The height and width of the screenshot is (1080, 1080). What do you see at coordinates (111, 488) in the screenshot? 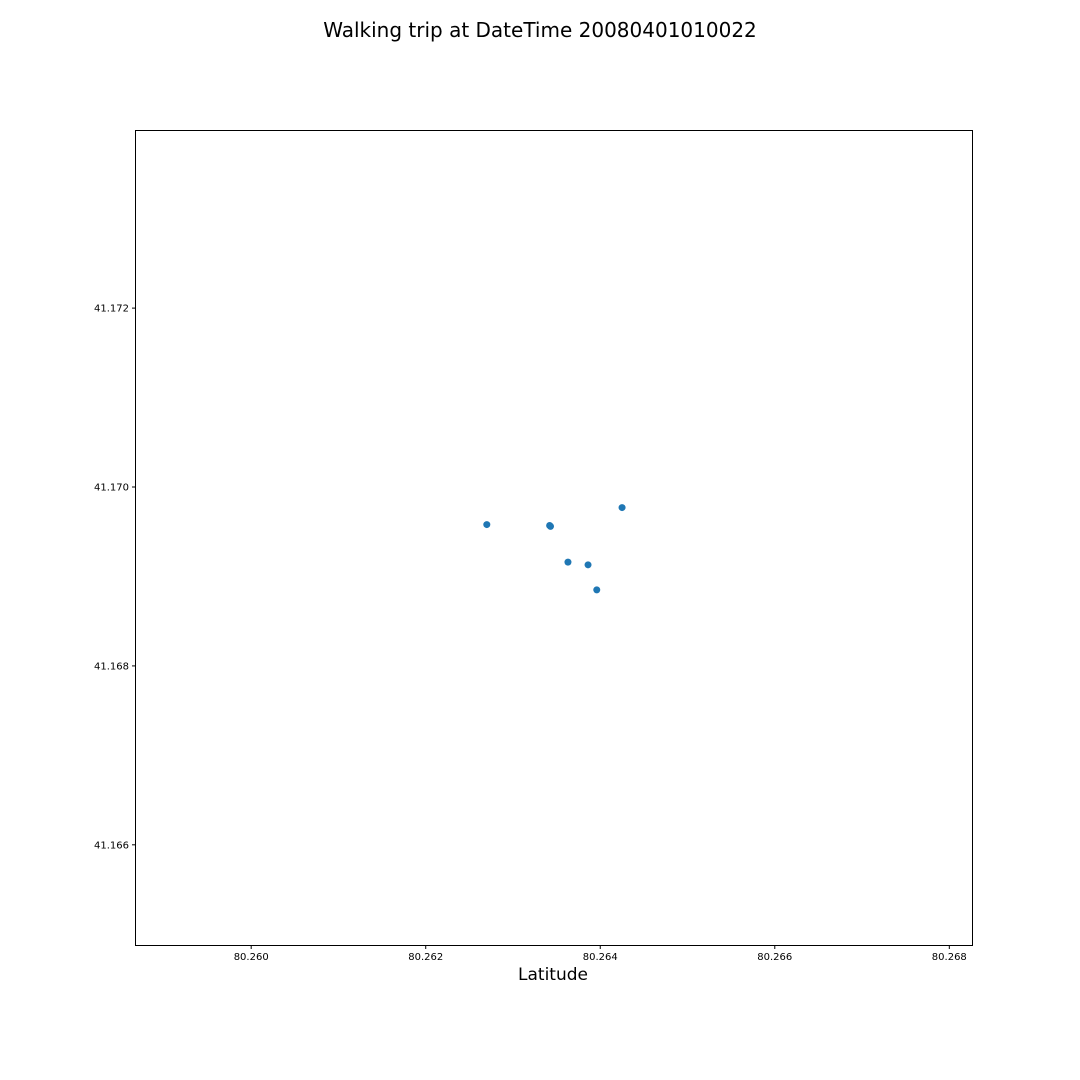
I see `y-tick-label: 41.170` at bounding box center [111, 488].